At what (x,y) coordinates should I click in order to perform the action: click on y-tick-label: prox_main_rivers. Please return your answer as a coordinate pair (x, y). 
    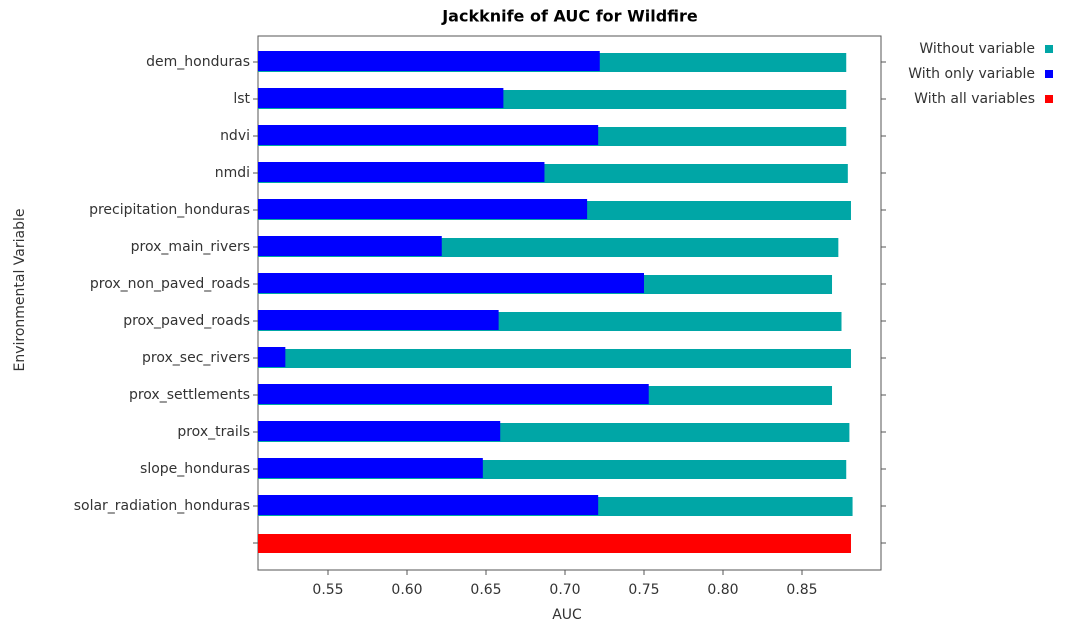
    Looking at the image, I should click on (190, 247).